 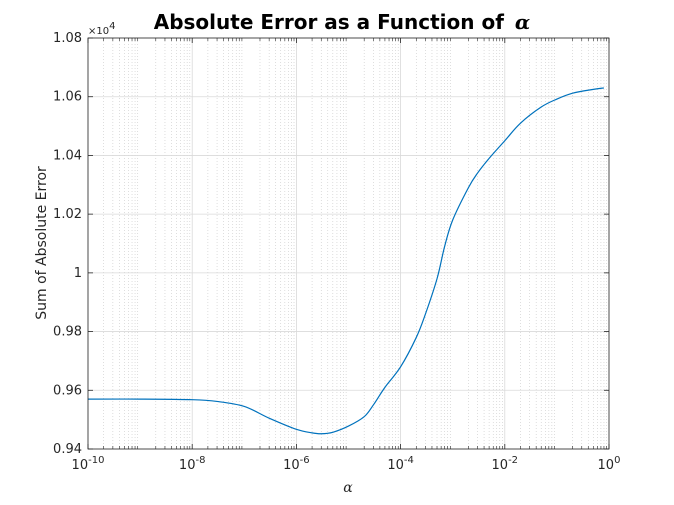 I want to click on y-tick-labels: 0.94 0.96 0.98 1 1.02 1.04 1.06 1.08, so click(x=67, y=244).